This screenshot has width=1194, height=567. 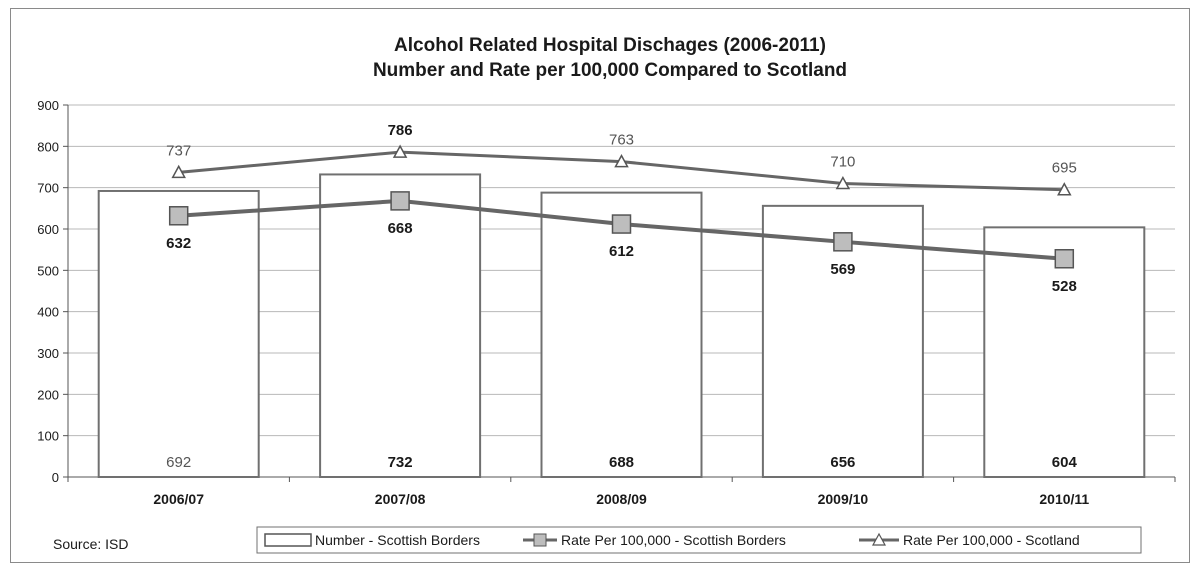 I want to click on scotland-value-label: 786, so click(x=400, y=130).